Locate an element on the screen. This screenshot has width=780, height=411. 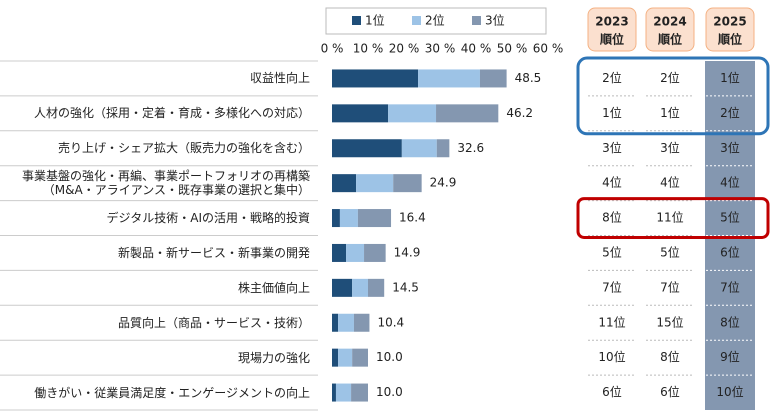
legend-label: 2位 is located at coordinates (435, 20).